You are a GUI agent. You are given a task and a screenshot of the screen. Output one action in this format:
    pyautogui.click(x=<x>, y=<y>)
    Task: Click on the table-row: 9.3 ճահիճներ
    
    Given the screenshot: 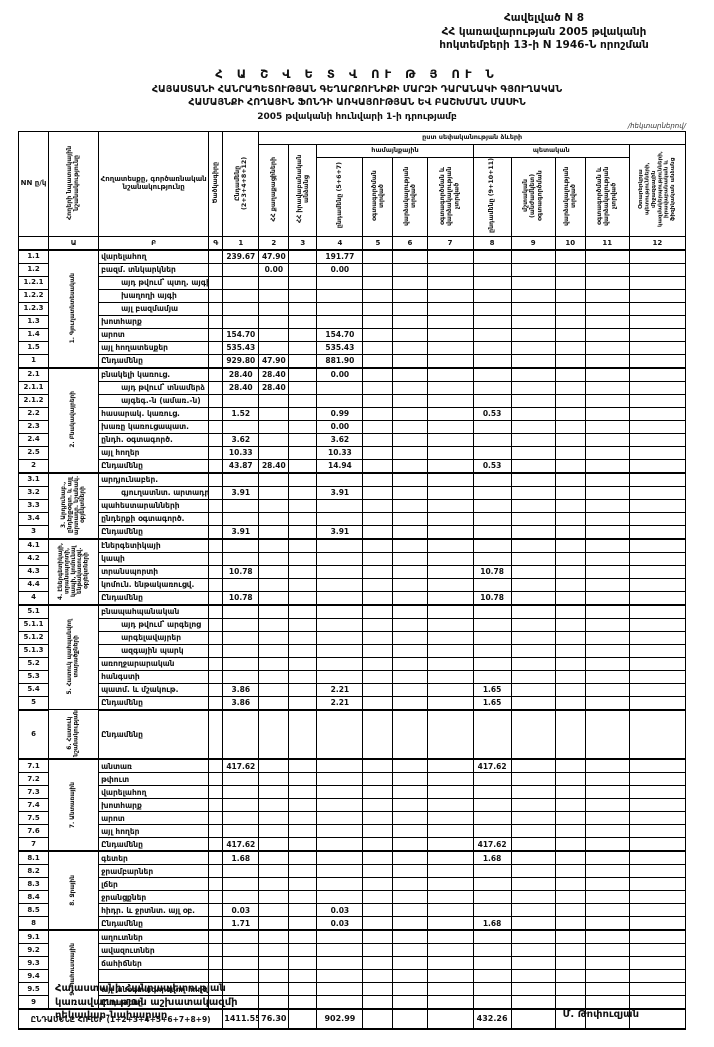 What is the action you would take?
    pyautogui.click(x=352, y=963)
    